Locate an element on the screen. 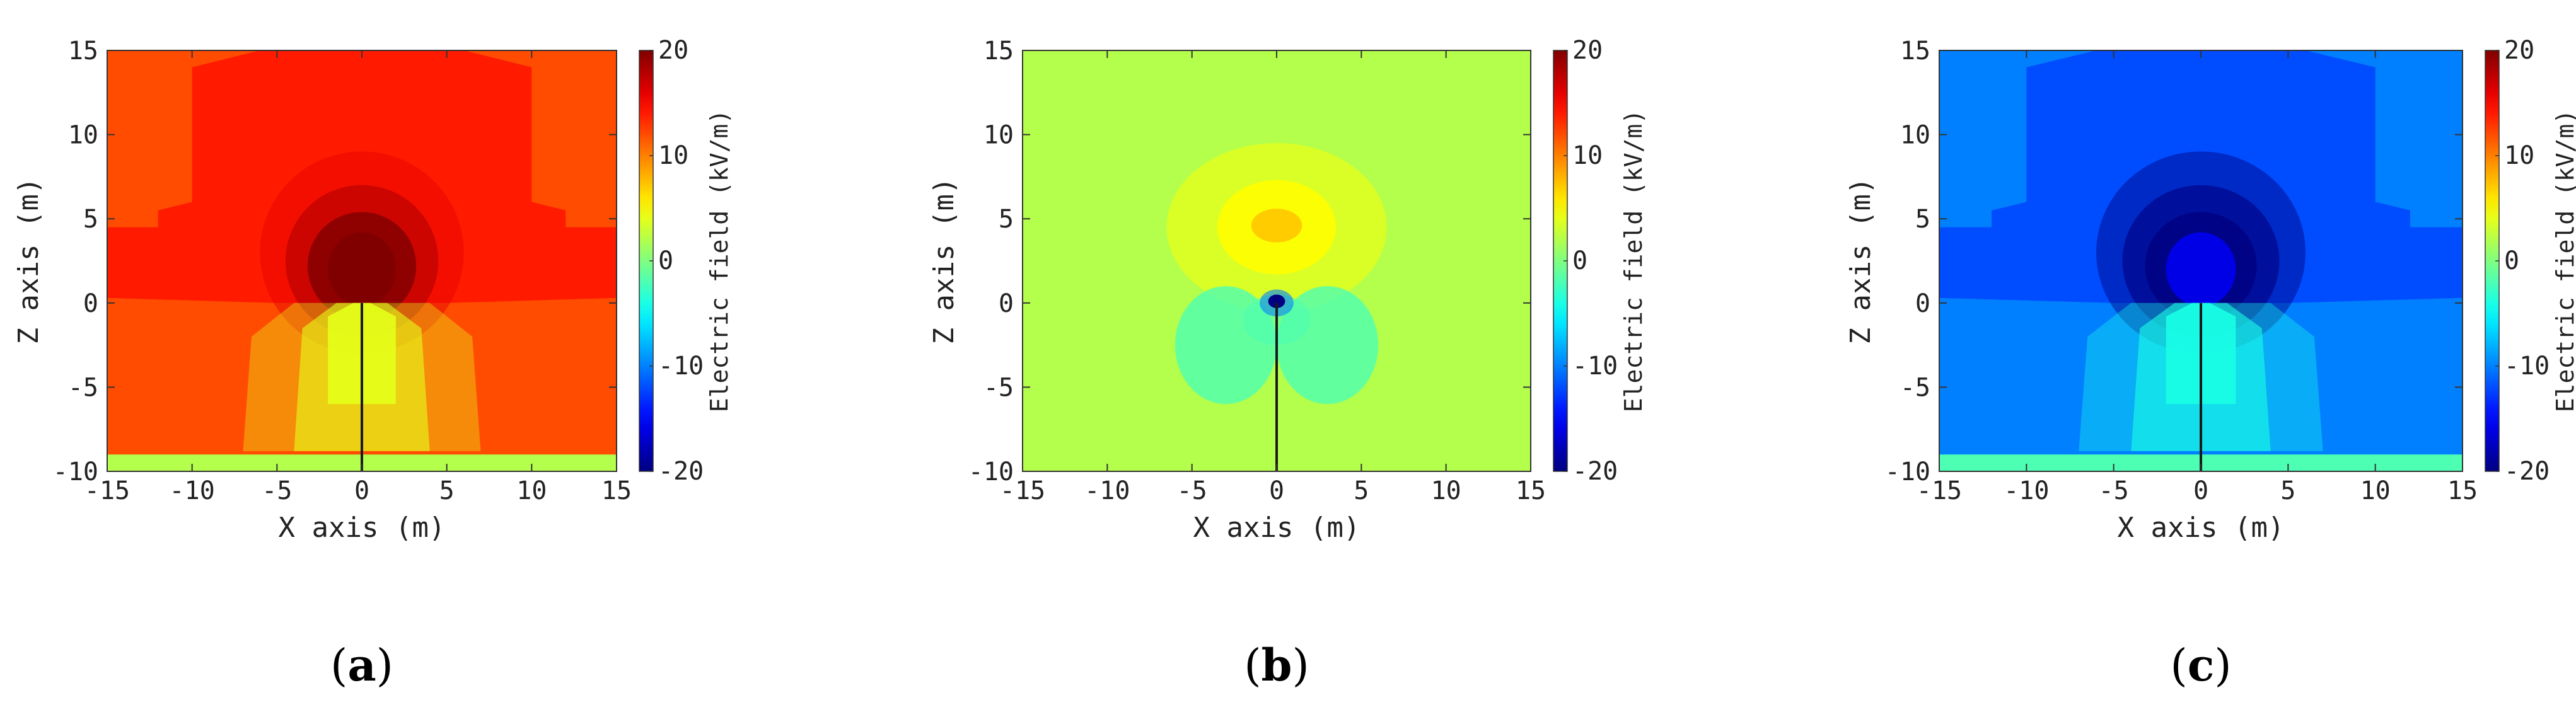  field-region-upper-lobe is located at coordinates (1277, 226).